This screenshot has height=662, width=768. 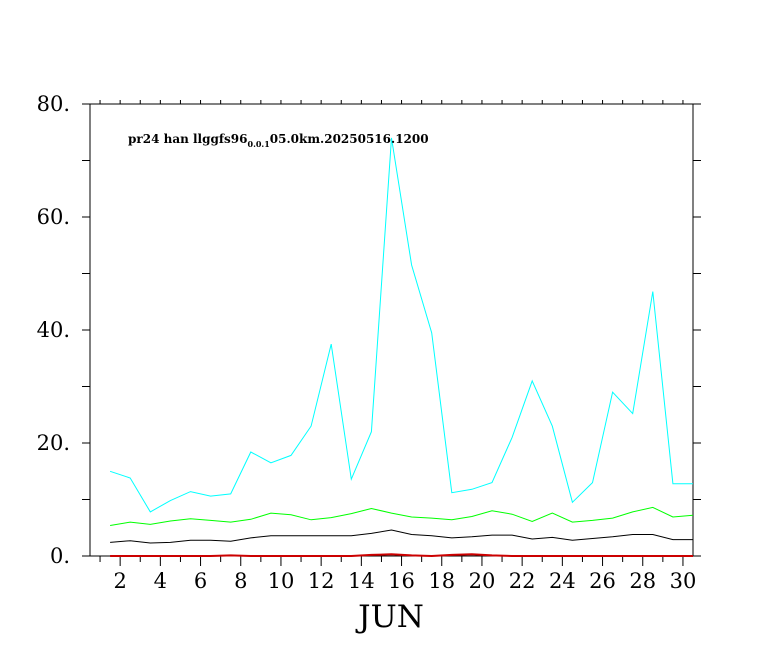 I want to click on x-tick-label: 4, so click(x=160, y=581).